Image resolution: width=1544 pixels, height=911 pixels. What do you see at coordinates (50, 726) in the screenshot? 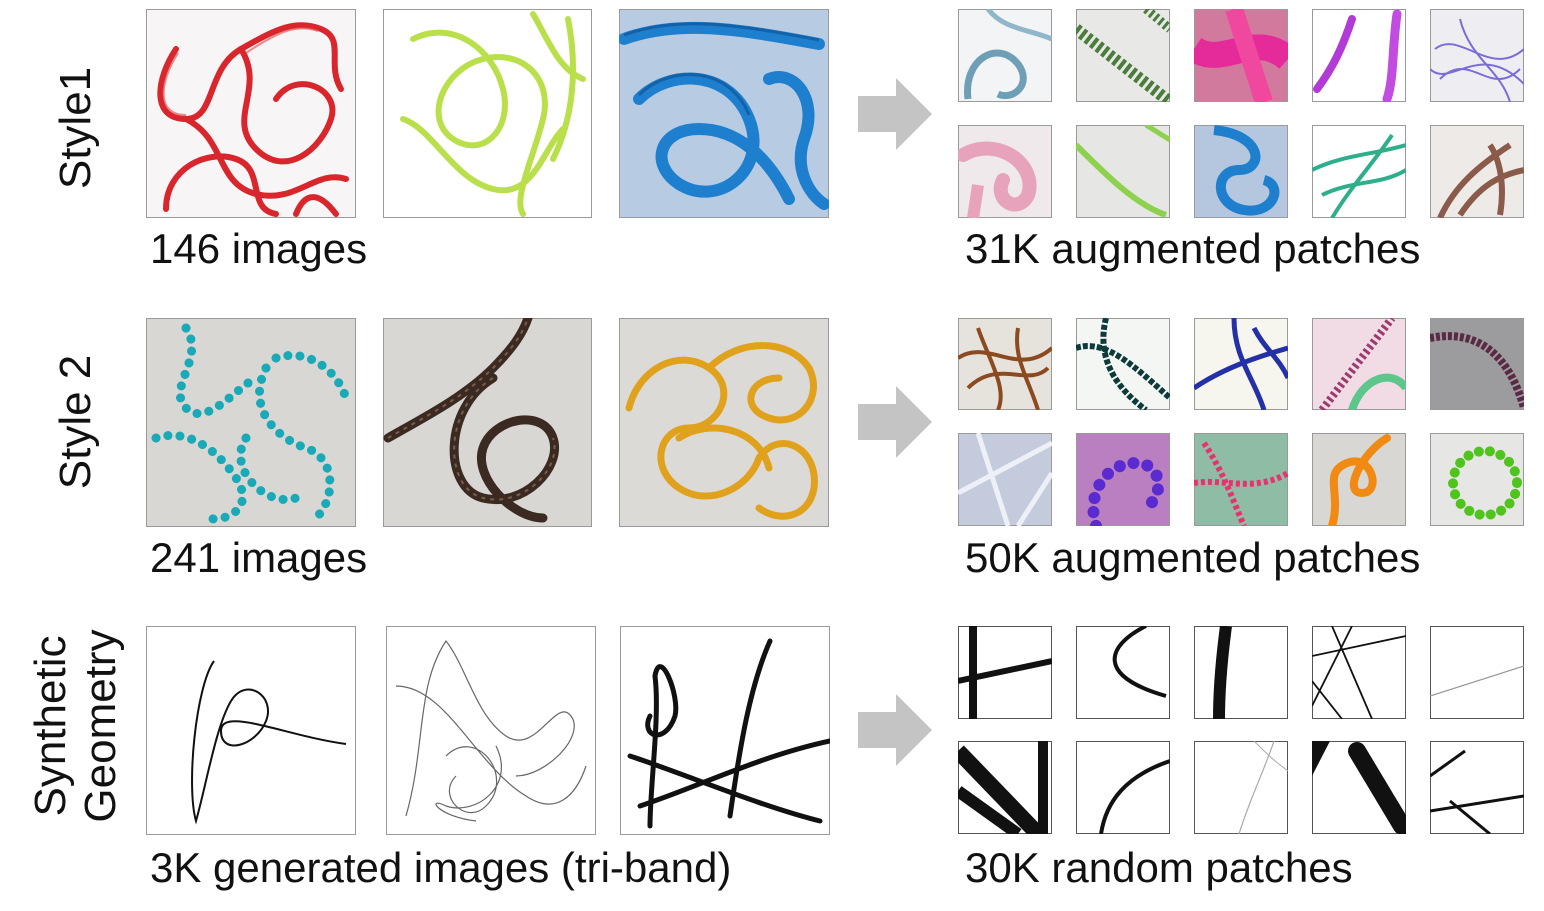
I see `row-label-synthetic-line1: Synthetic` at bounding box center [50, 726].